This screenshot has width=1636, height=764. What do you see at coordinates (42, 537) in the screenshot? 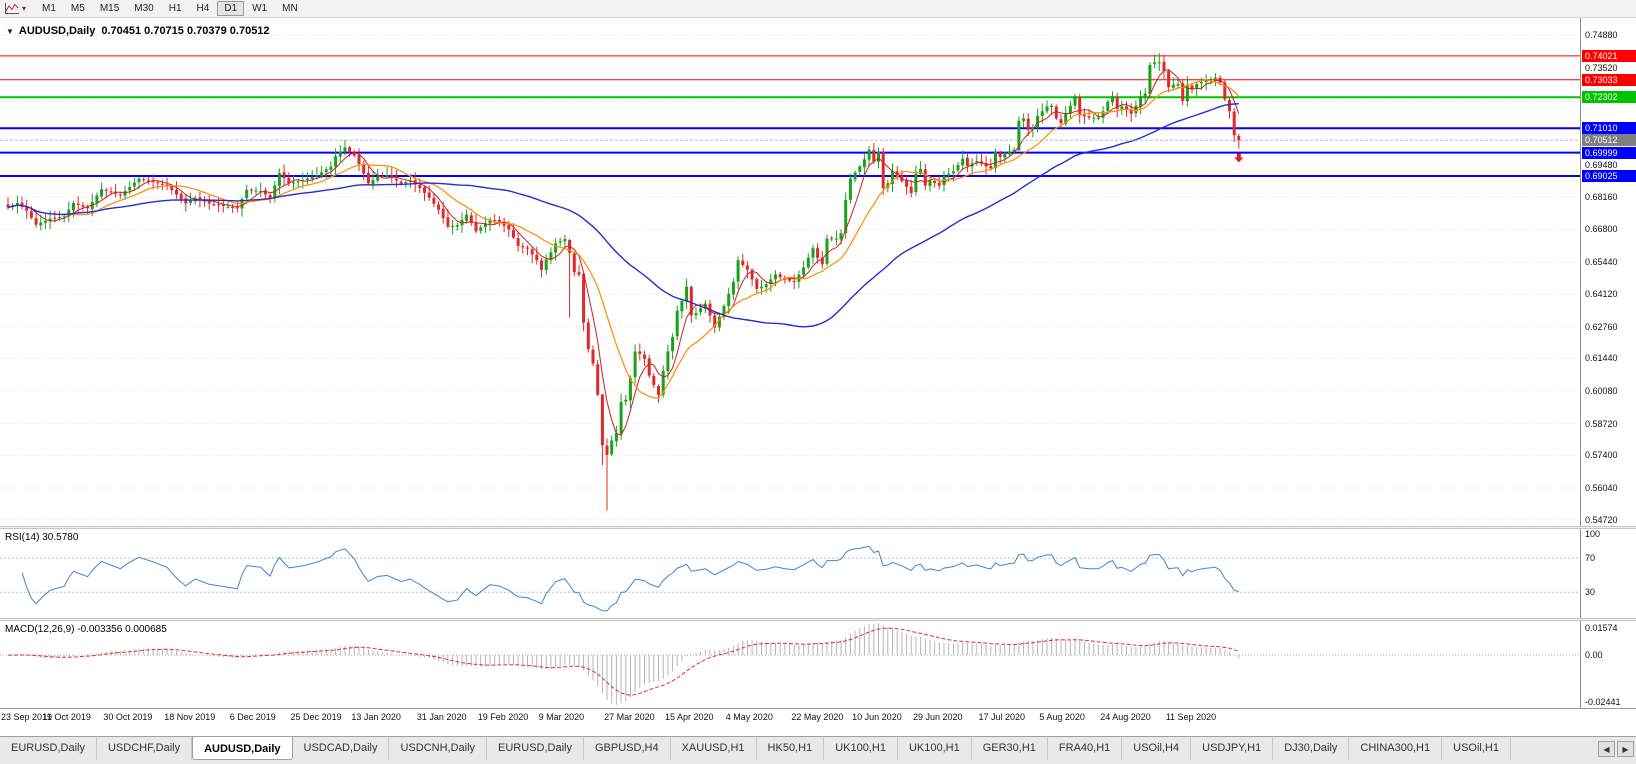
I see `rsi-label: RSI(14) 30.5780` at bounding box center [42, 537].